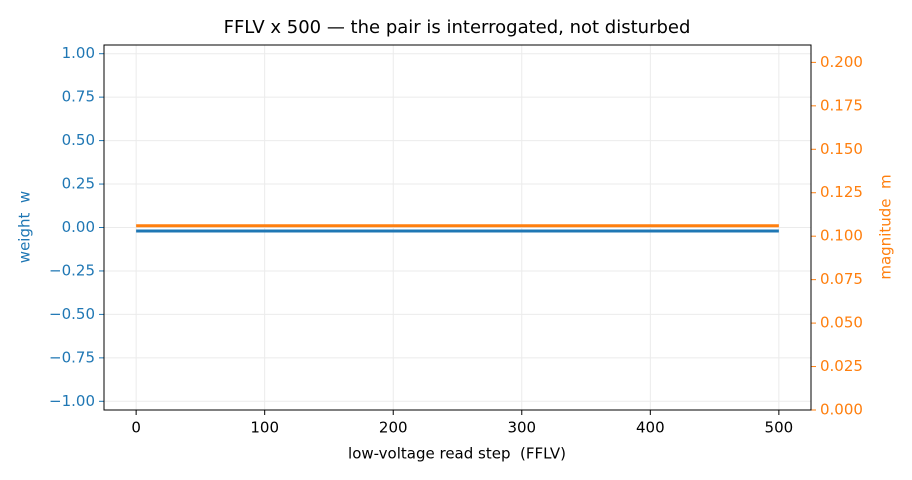 Image resolution: width=912 pixels, height=480 pixels. Describe the element at coordinates (72, 357) in the screenshot. I see `y-tick-label: −0.75` at that location.